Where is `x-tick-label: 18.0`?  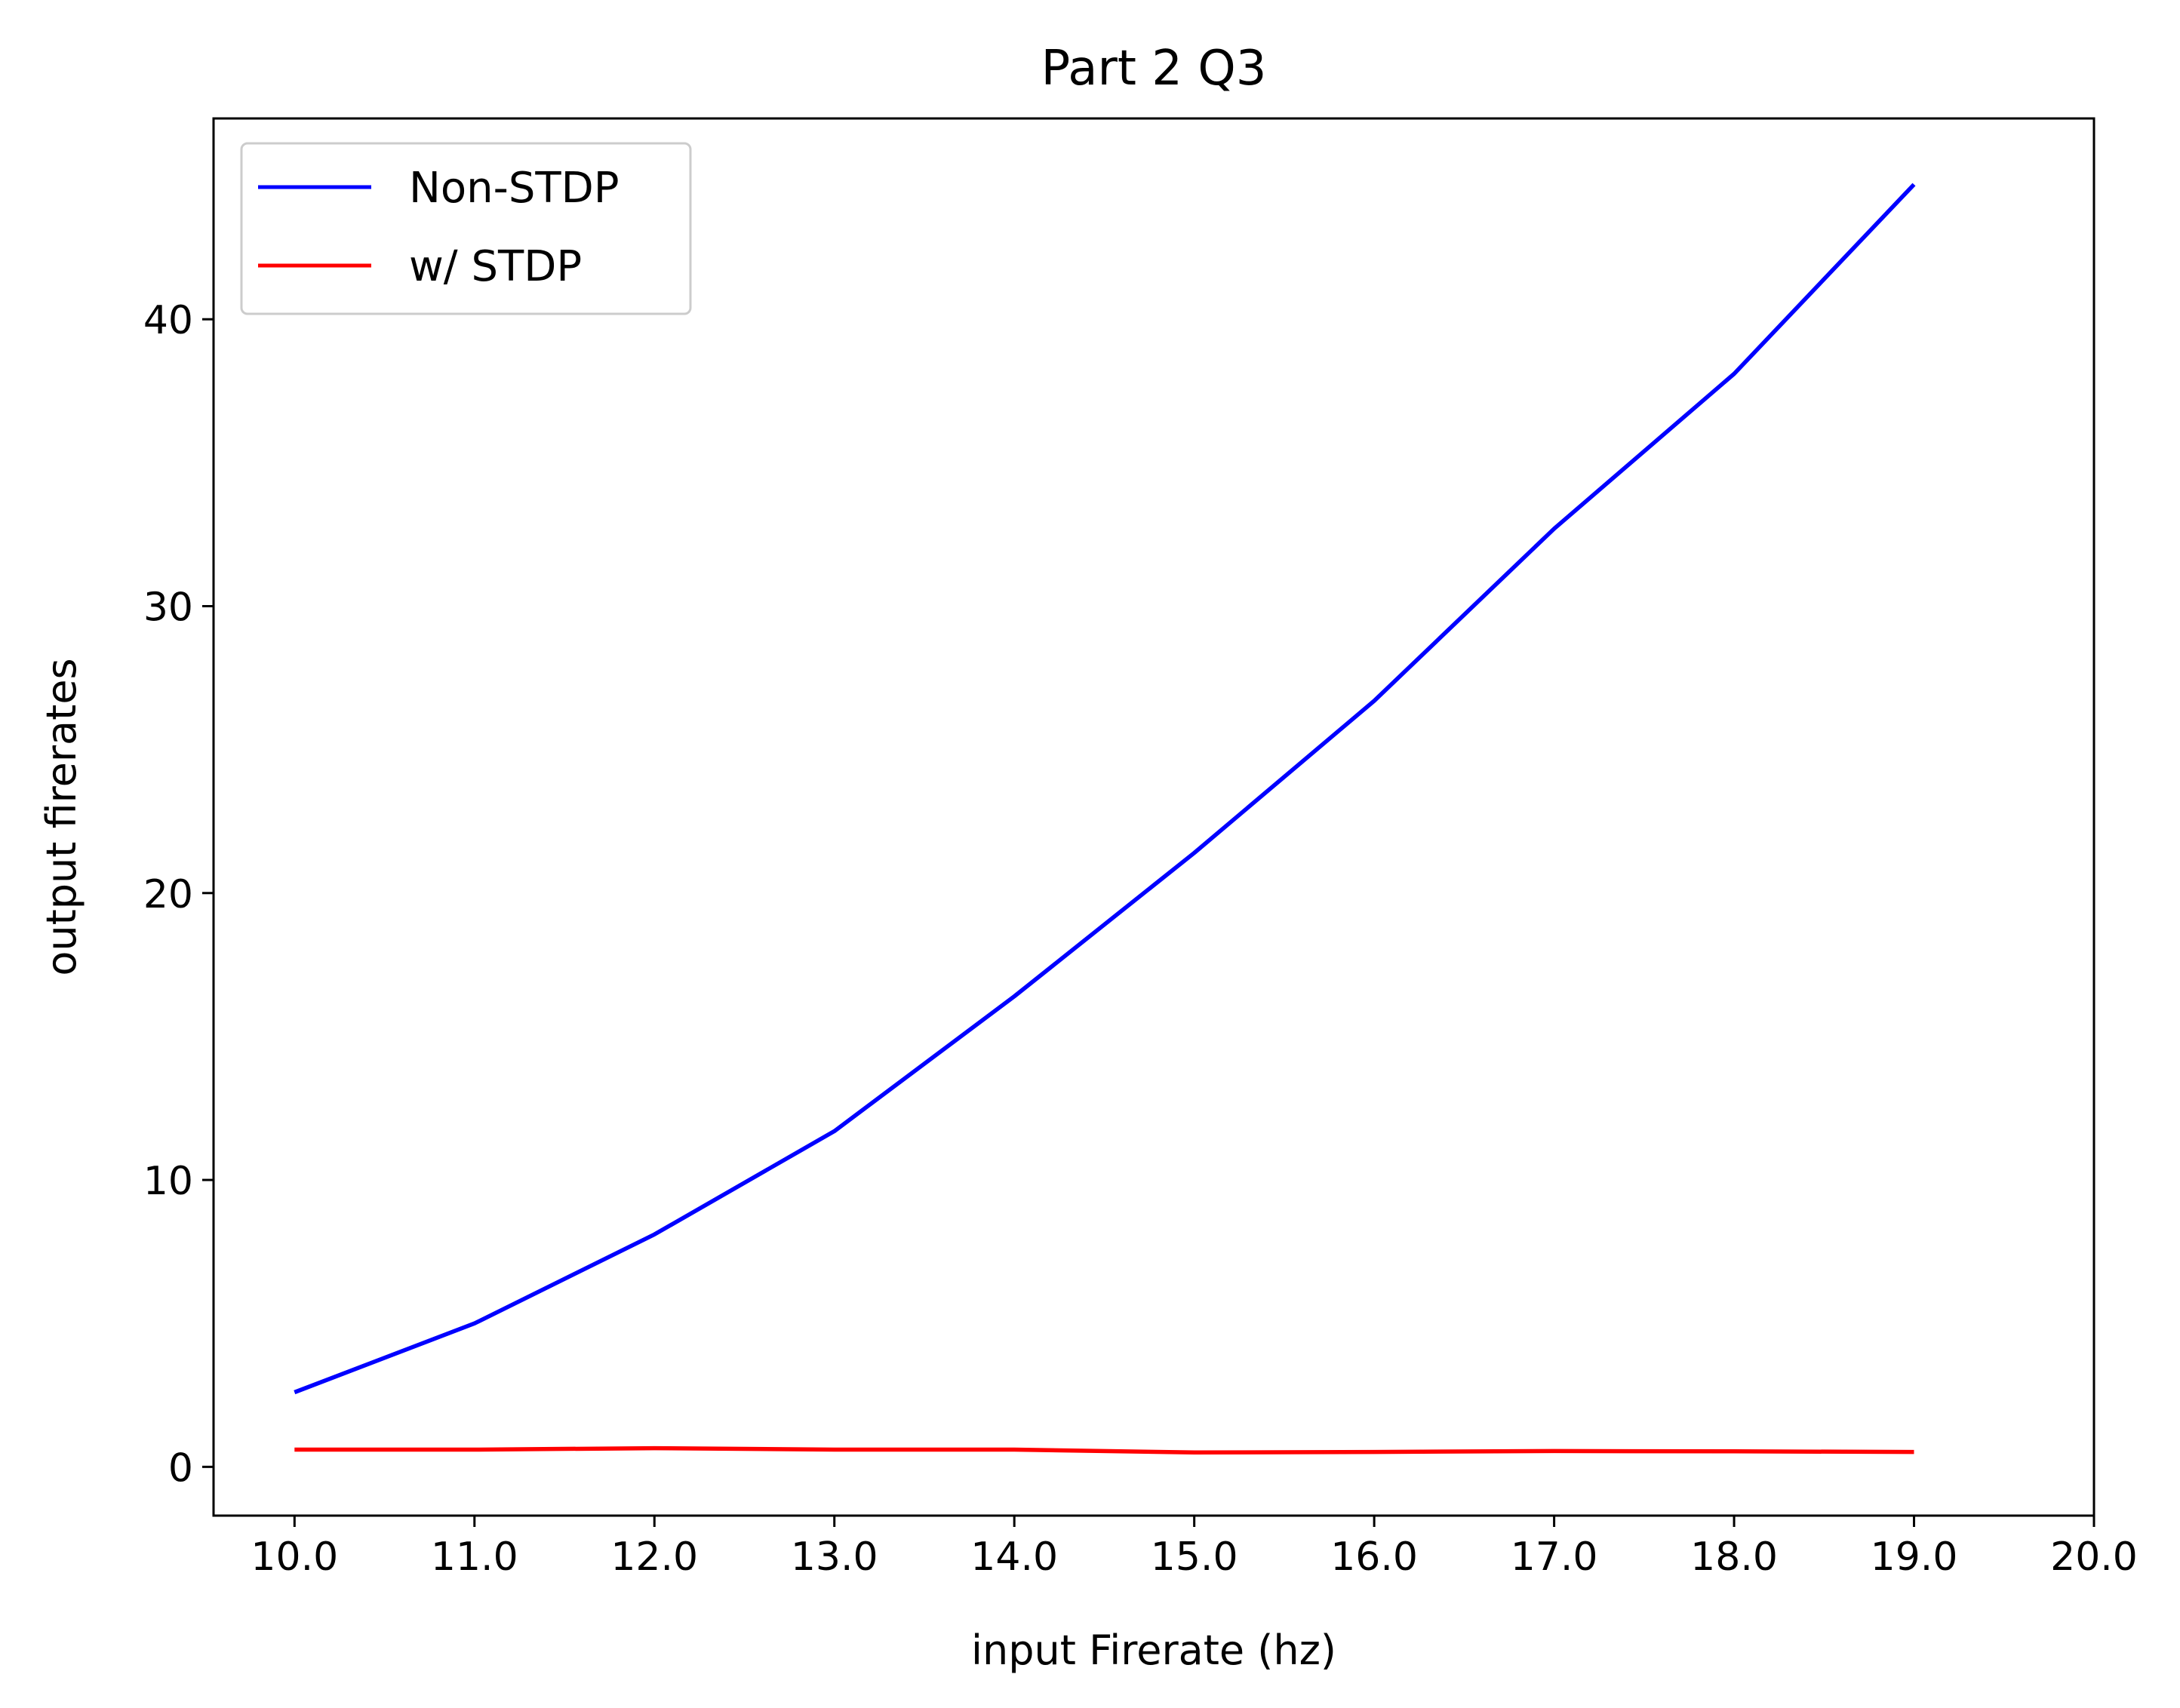
x-tick-label: 18.0 is located at coordinates (1734, 1557).